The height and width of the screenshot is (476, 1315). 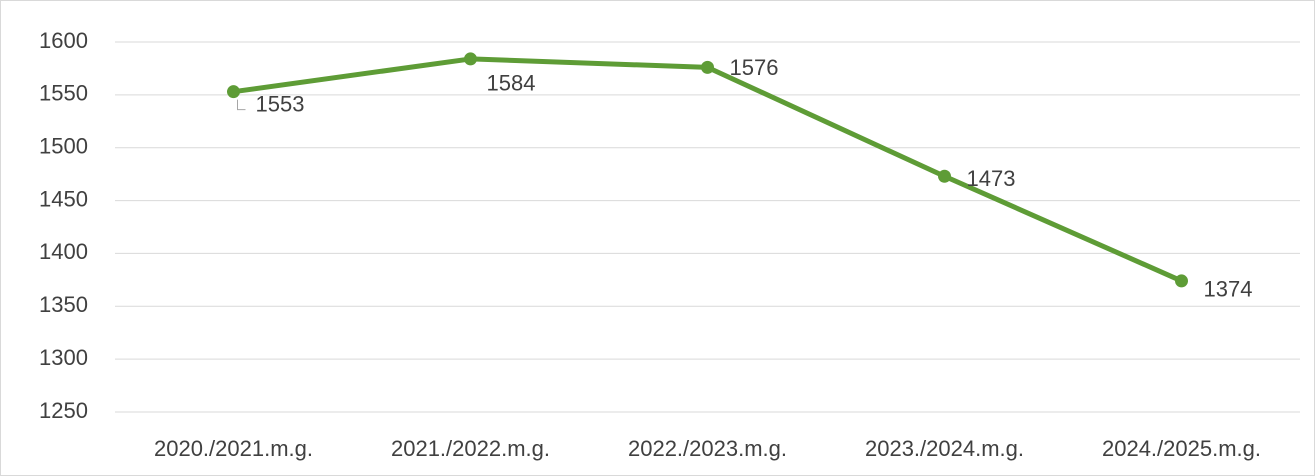 What do you see at coordinates (944, 448) in the screenshot?
I see `x-tick-label: 2023./2024.m.g.` at bounding box center [944, 448].